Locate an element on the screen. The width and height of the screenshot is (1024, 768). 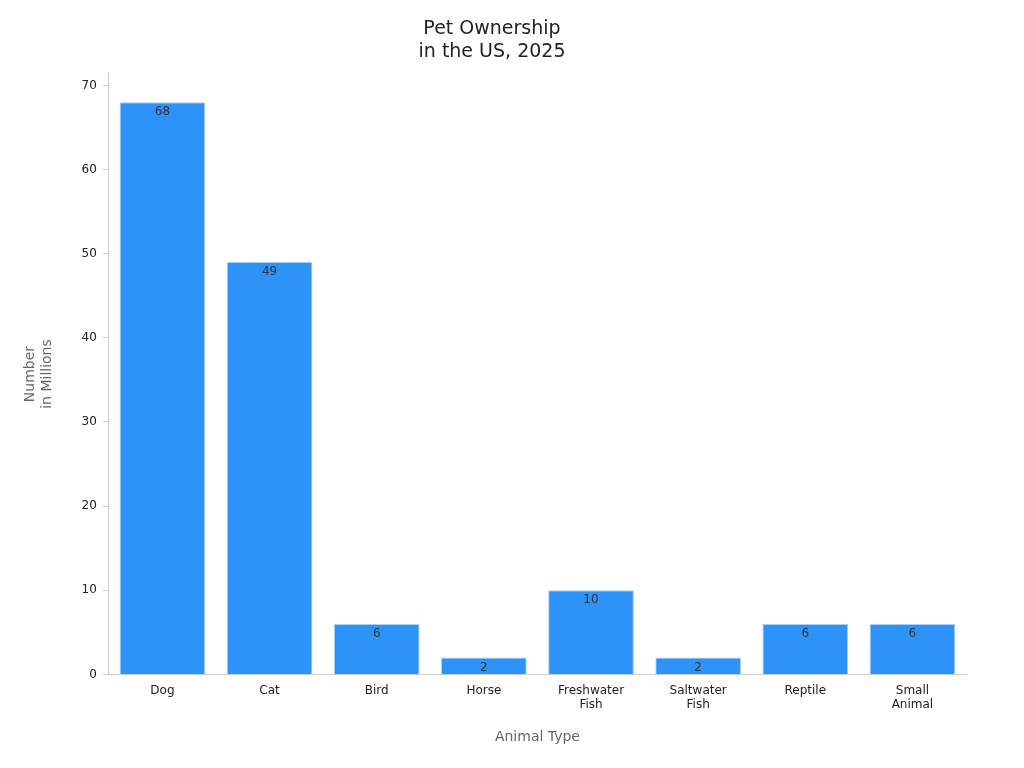
y-tick-label: 40 is located at coordinates (89, 336).